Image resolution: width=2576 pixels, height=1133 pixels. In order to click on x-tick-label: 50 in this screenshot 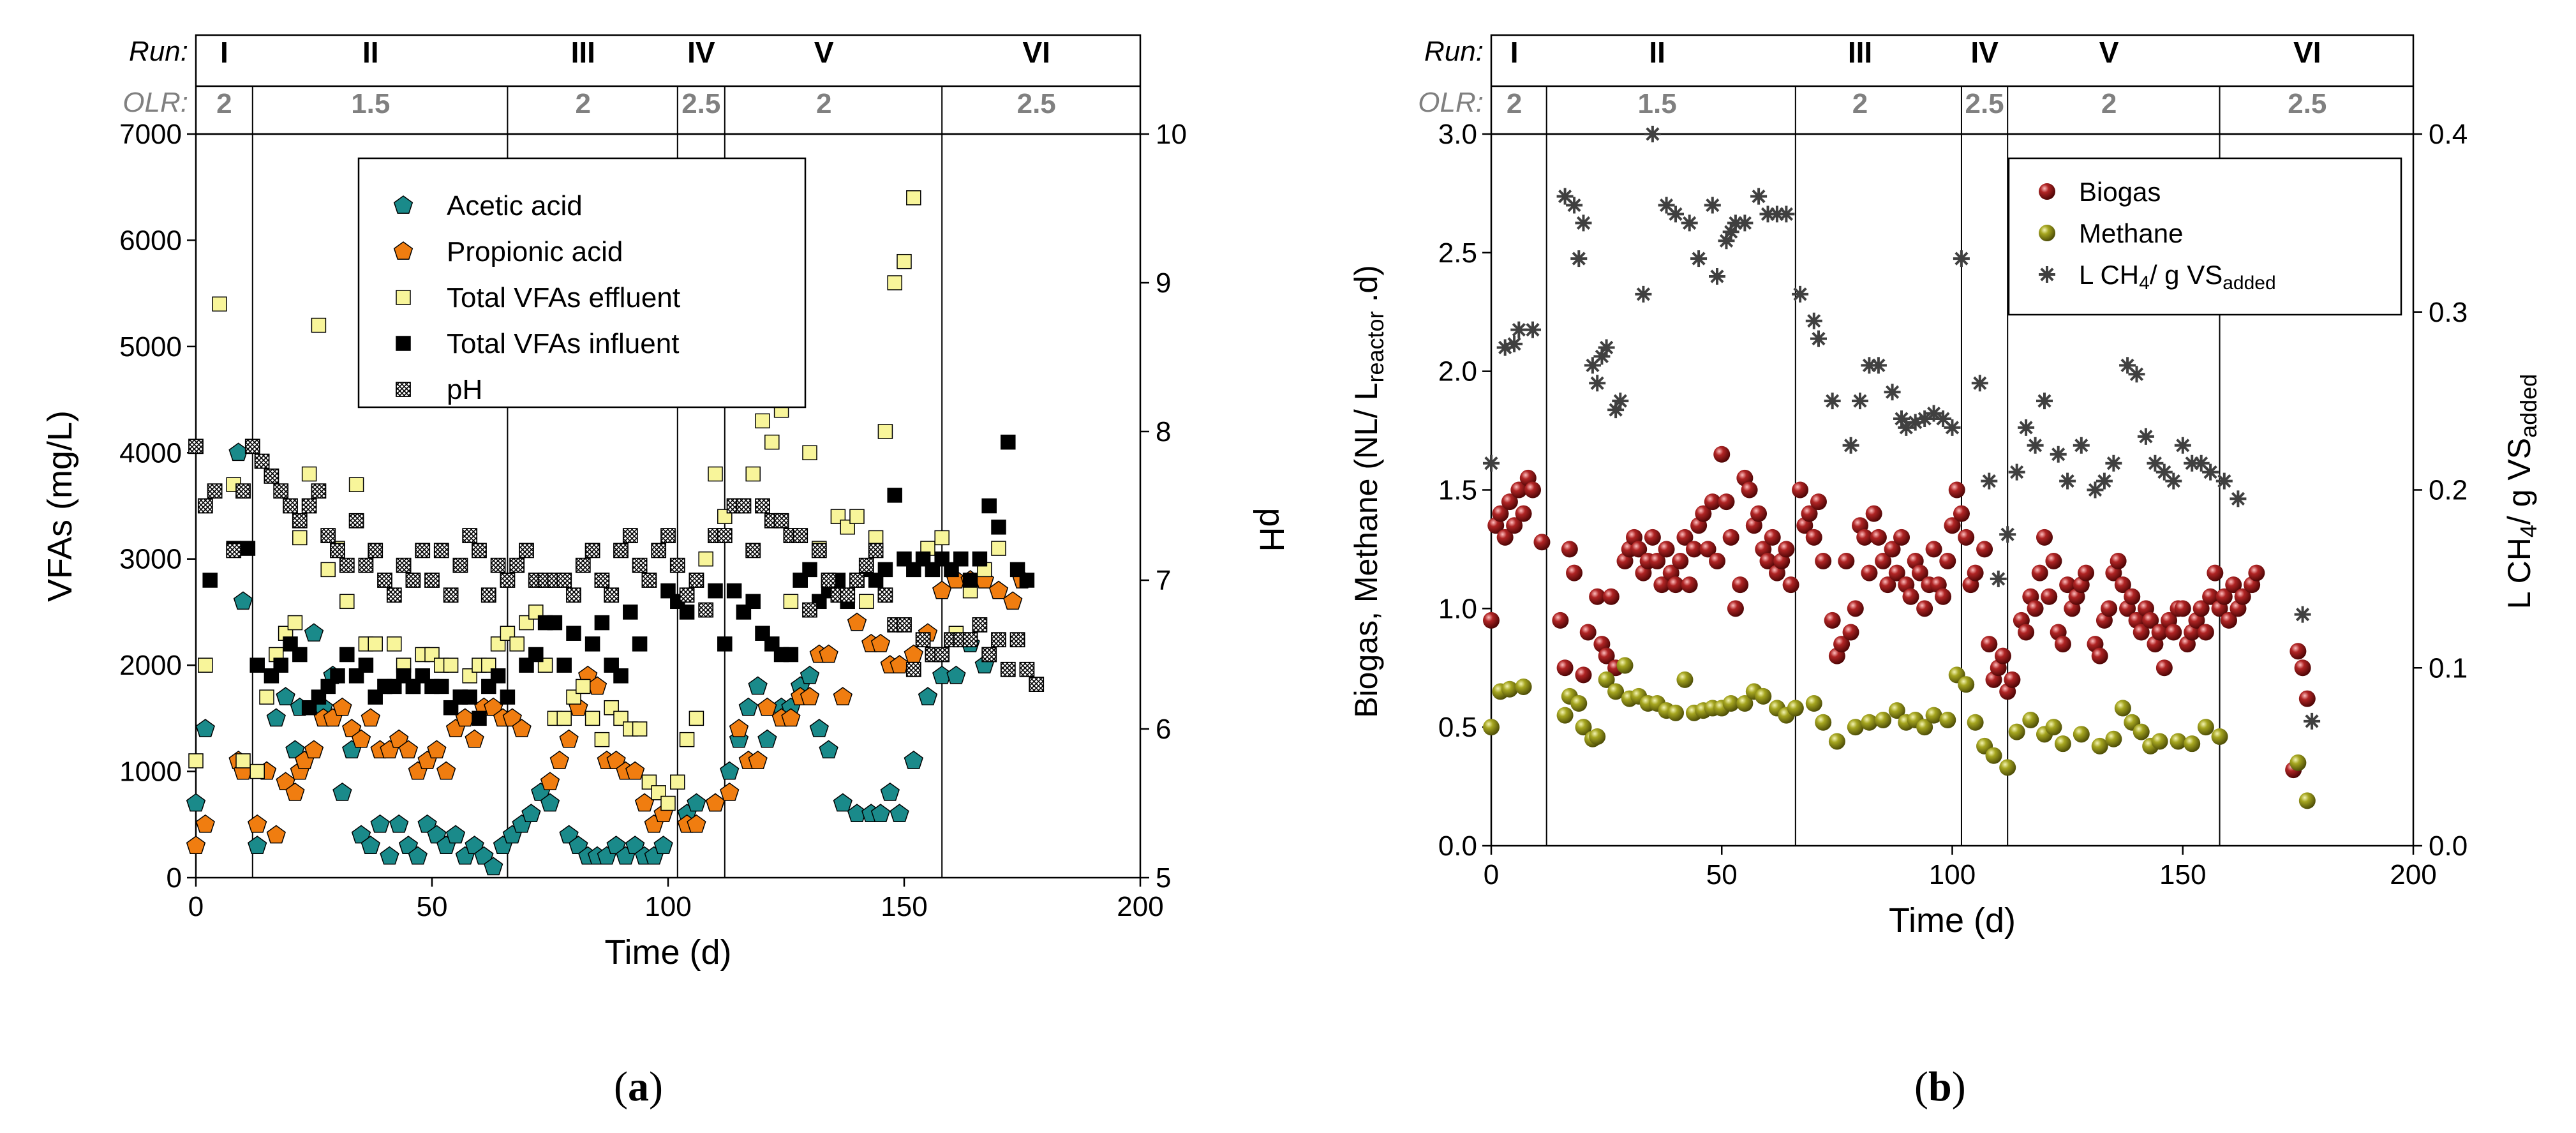, I will do `click(1722, 874)`.